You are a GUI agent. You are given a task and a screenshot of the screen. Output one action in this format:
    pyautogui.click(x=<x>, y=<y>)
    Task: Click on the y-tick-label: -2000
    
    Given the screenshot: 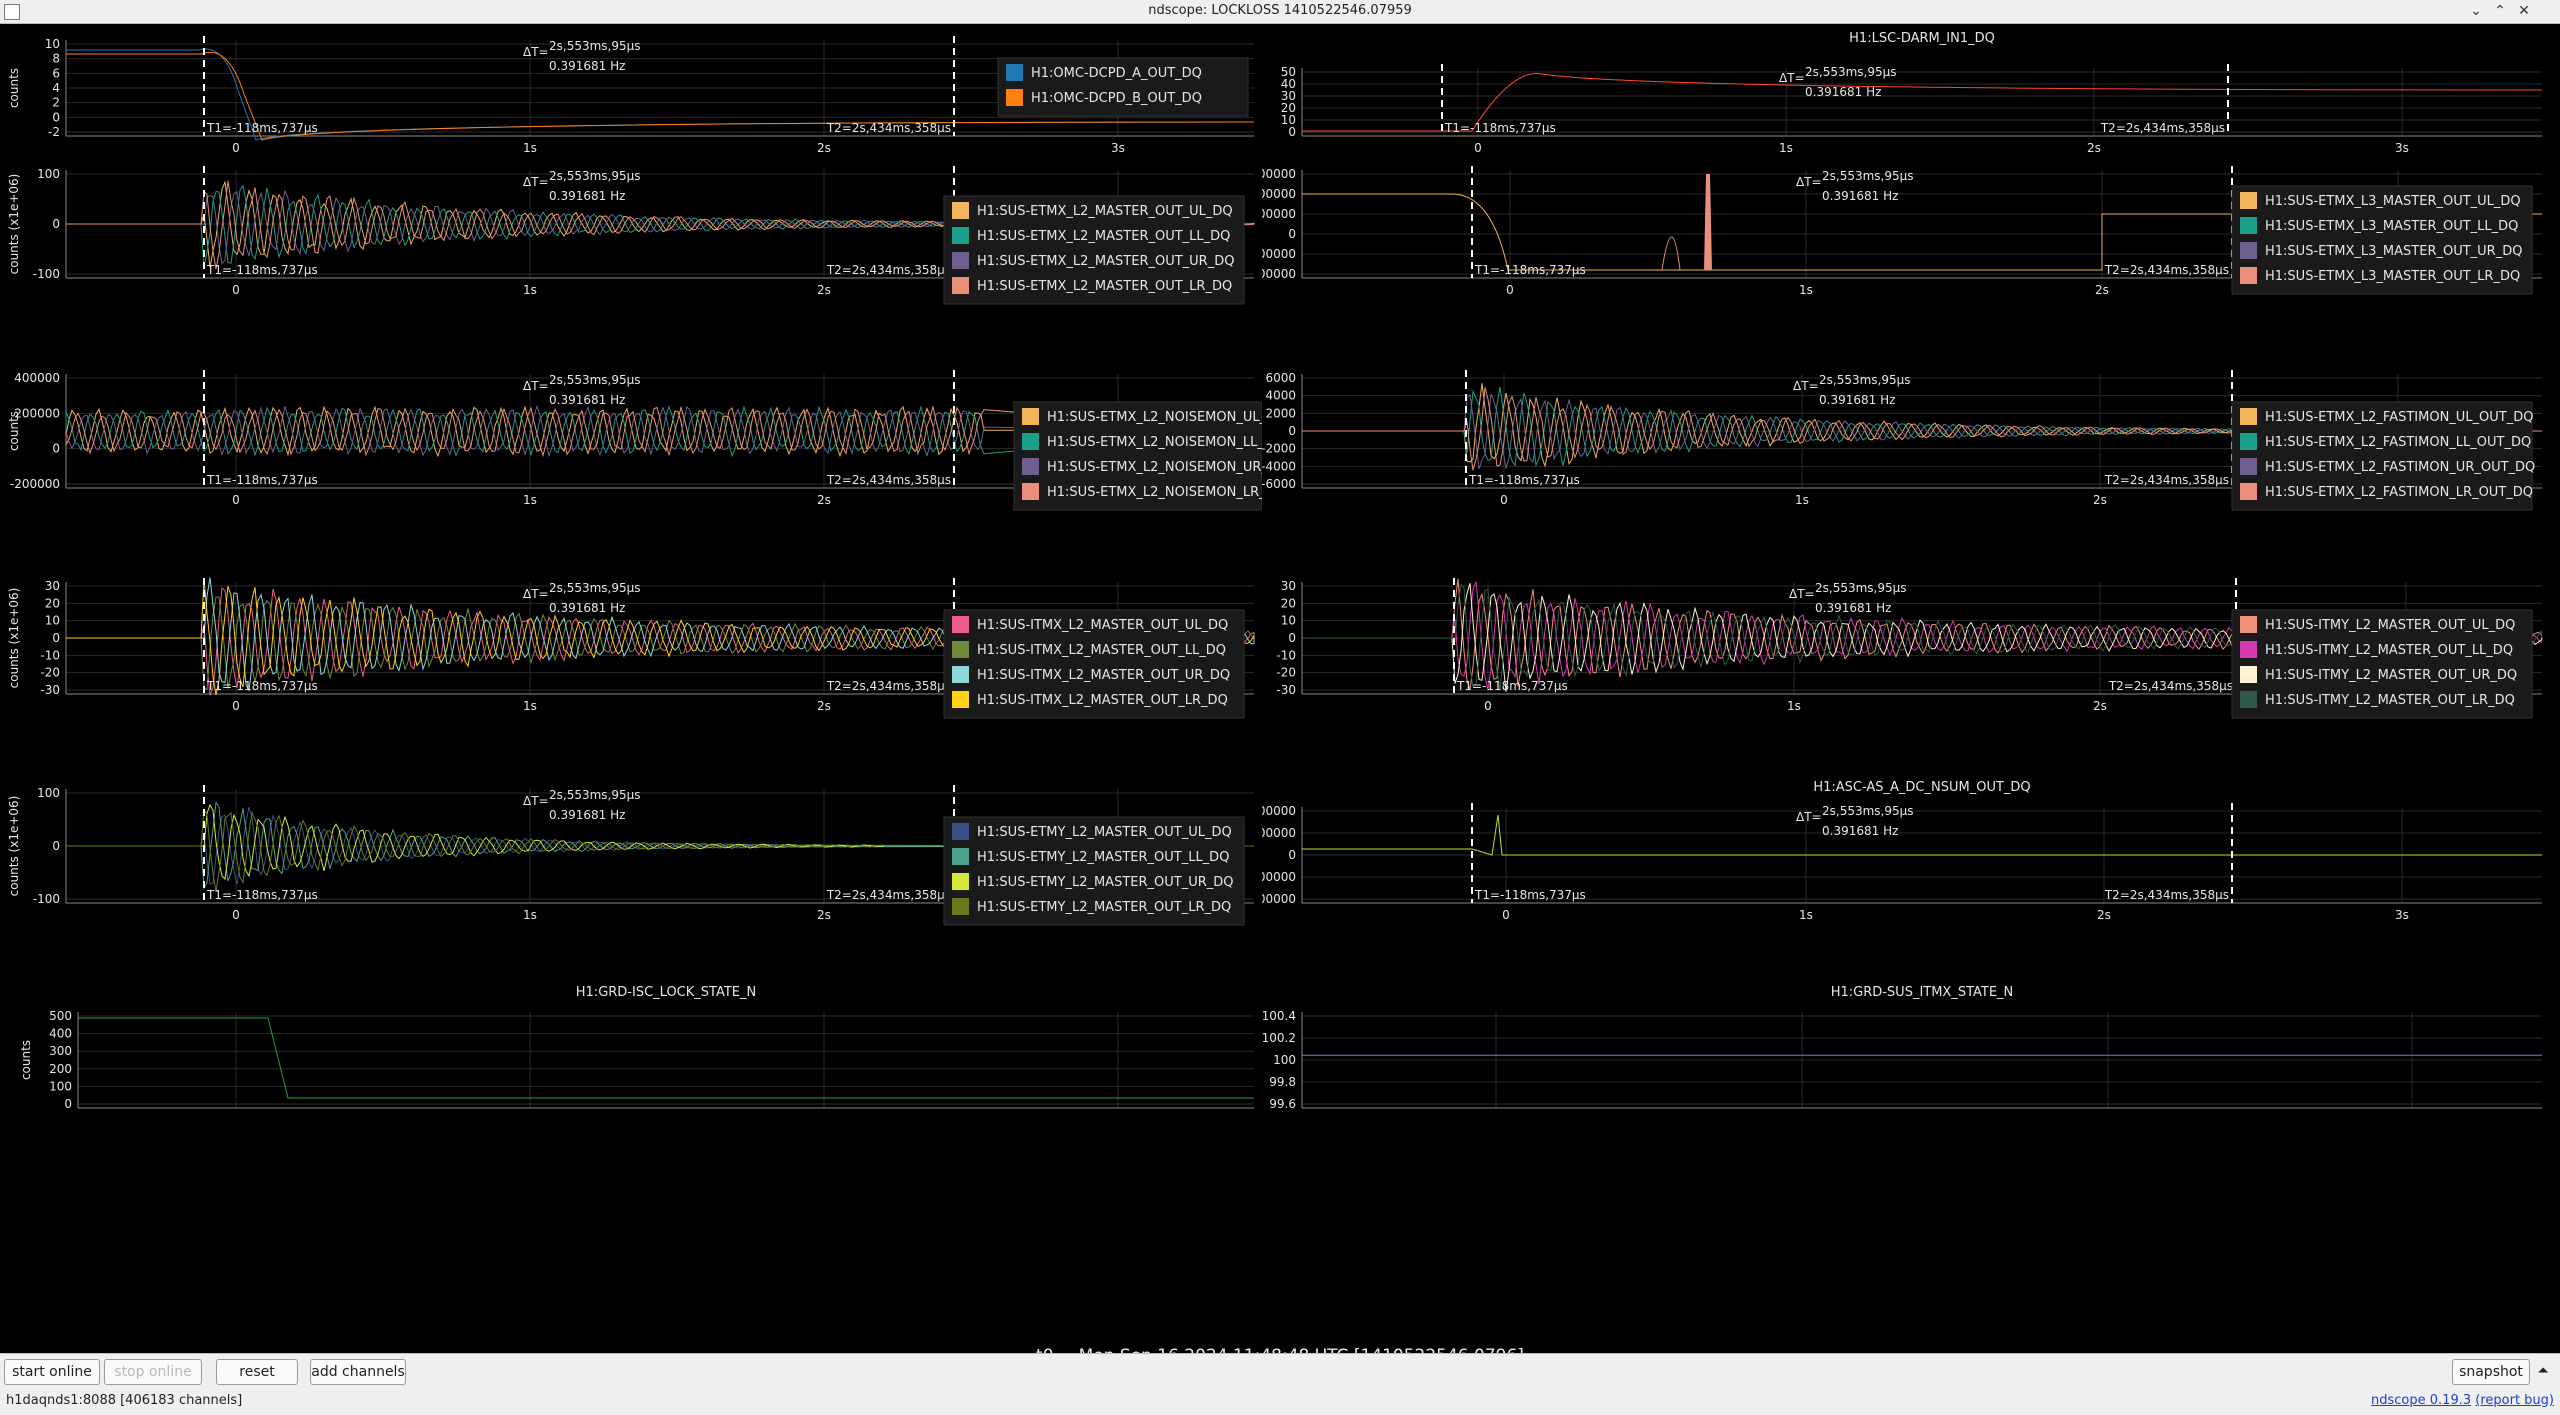 What is the action you would take?
    pyautogui.click(x=1279, y=449)
    